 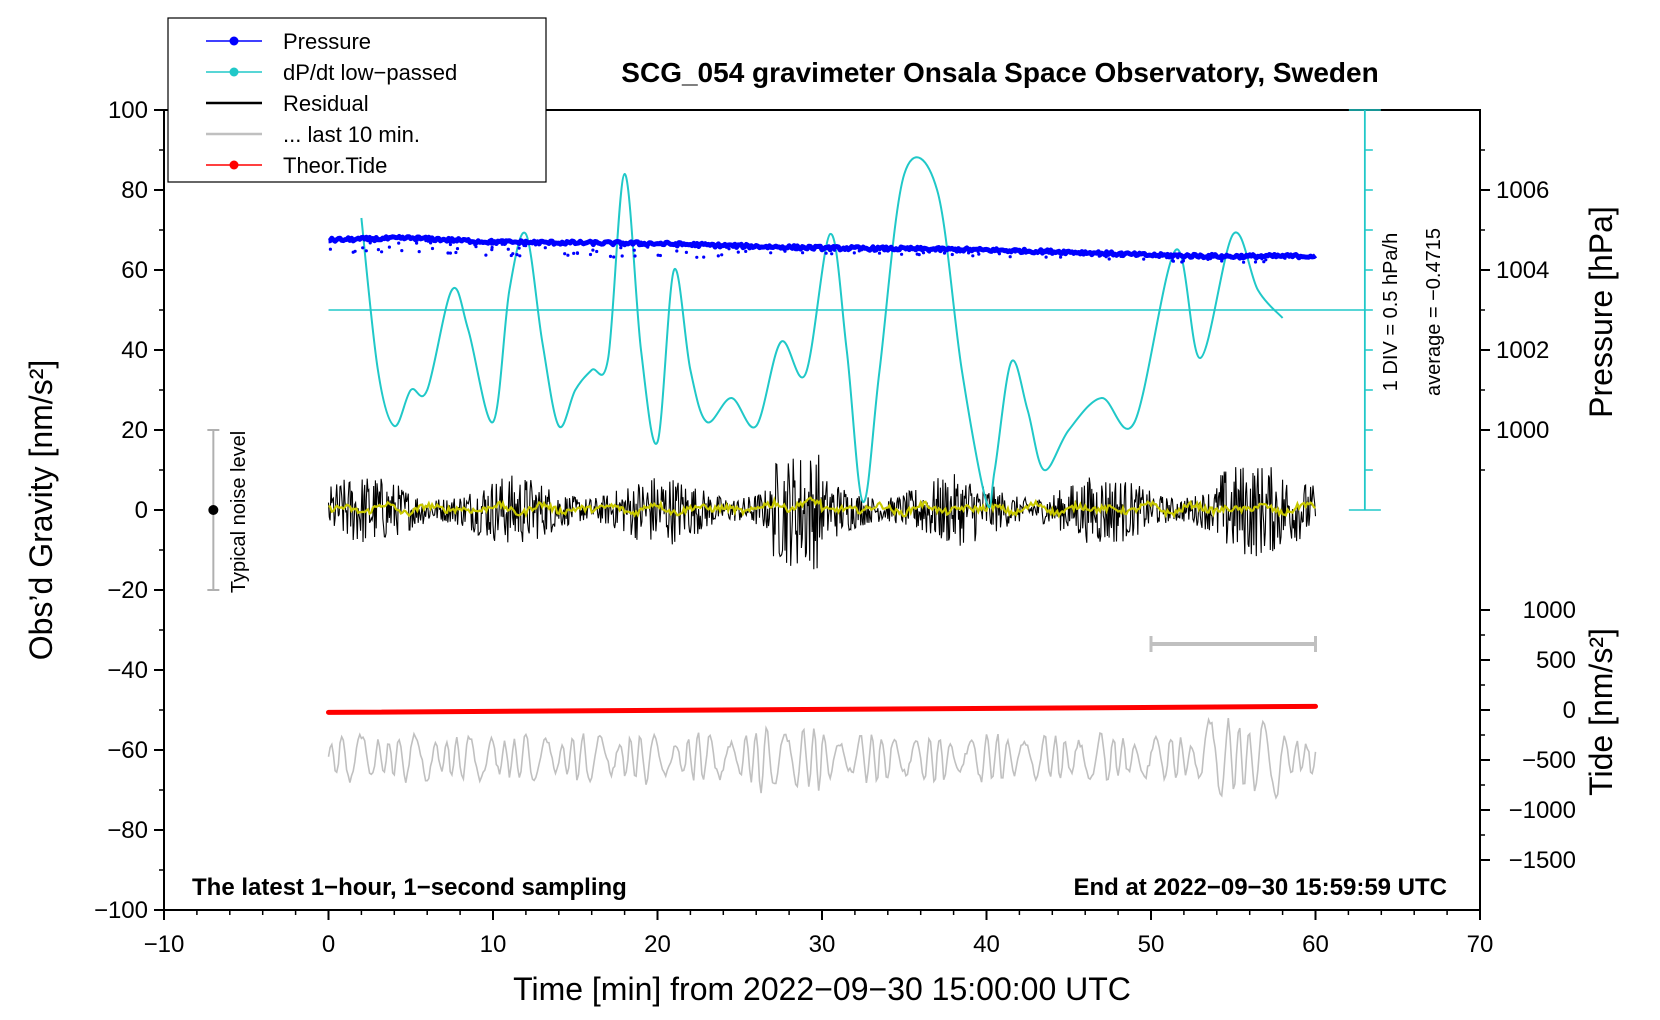 What do you see at coordinates (1549, 760) in the screenshot?
I see `tide-tick-label: −500` at bounding box center [1549, 760].